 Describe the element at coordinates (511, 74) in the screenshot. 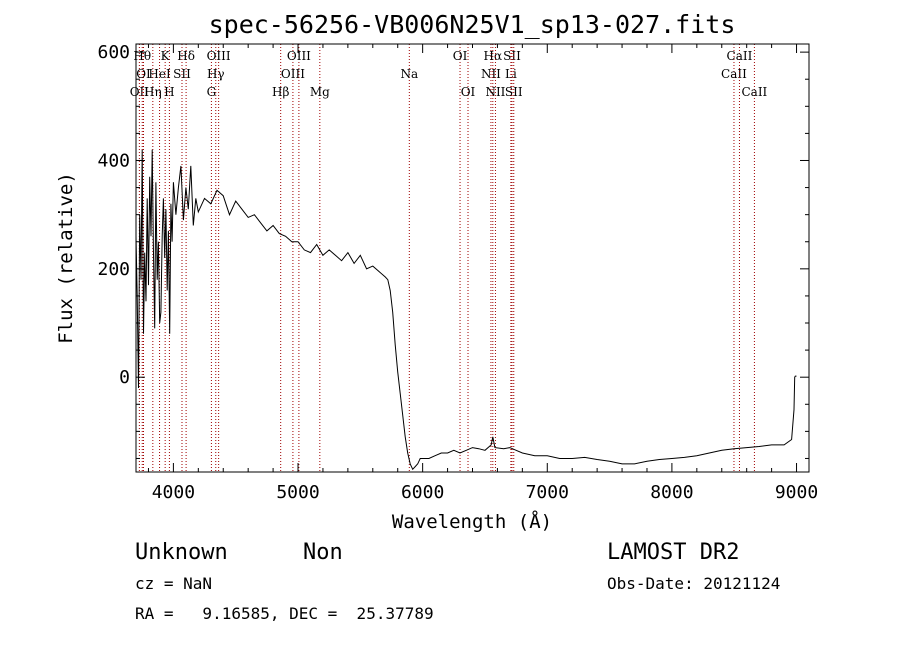

I see `line-marker-label: Li` at that location.